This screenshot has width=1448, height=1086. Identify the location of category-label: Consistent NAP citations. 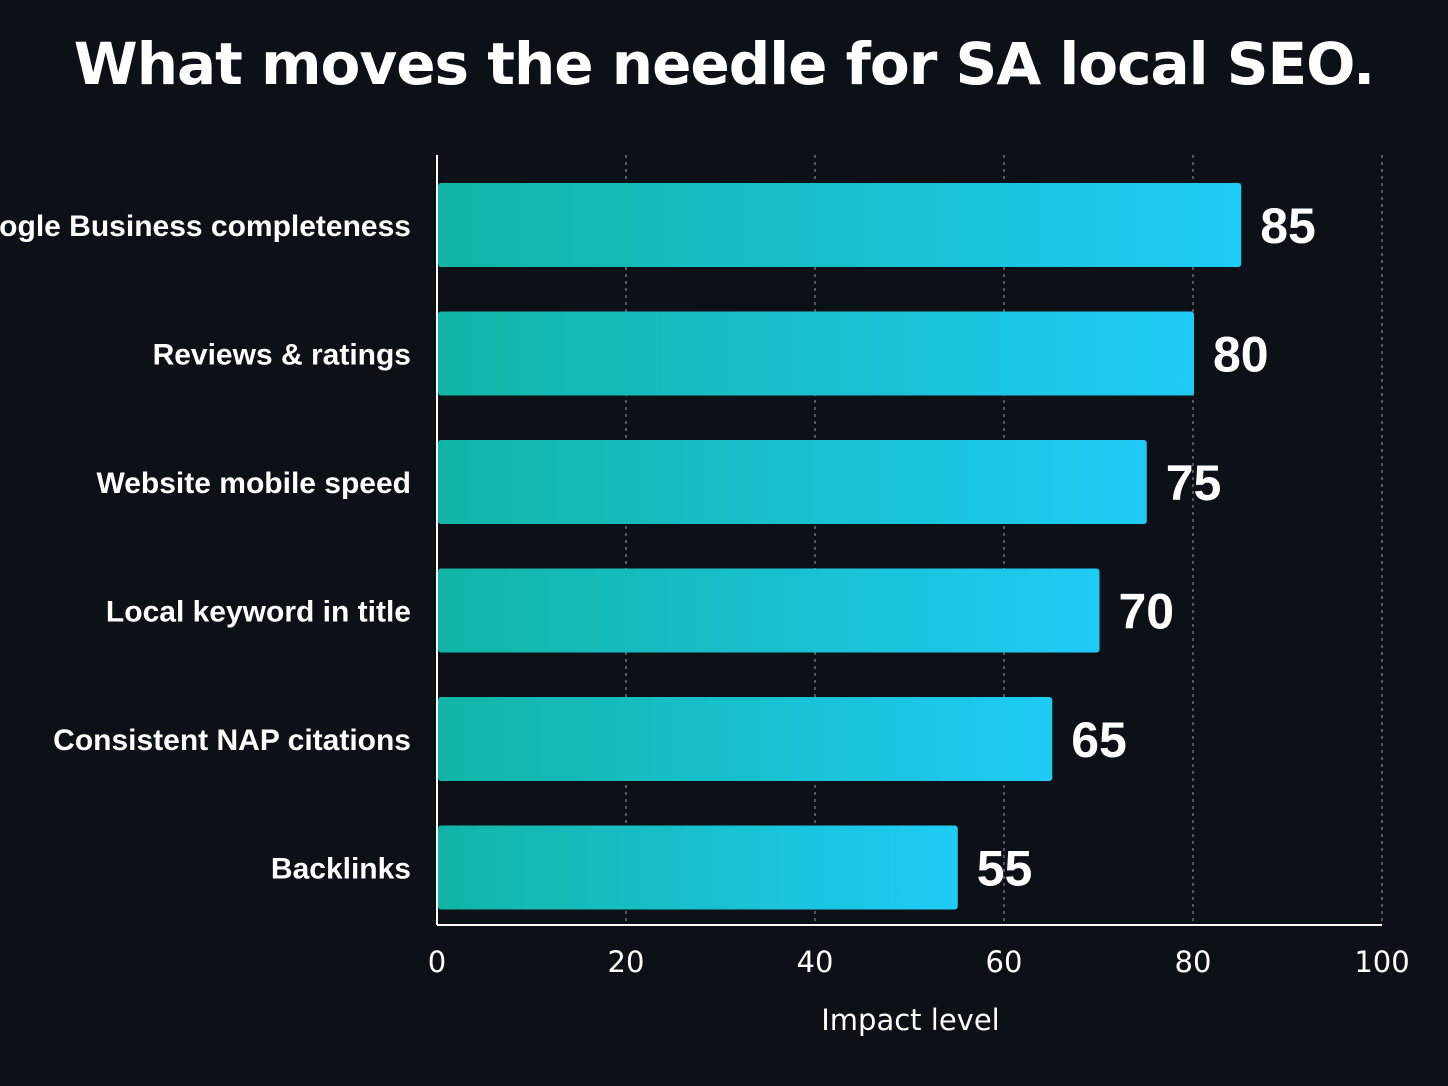
(232, 740).